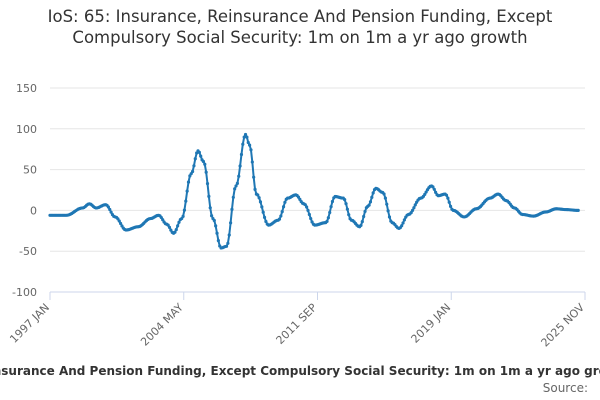 The width and height of the screenshot is (600, 400). Describe the element at coordinates (297, 324) in the screenshot. I see `x-tick-label: 2011 SEP` at that location.